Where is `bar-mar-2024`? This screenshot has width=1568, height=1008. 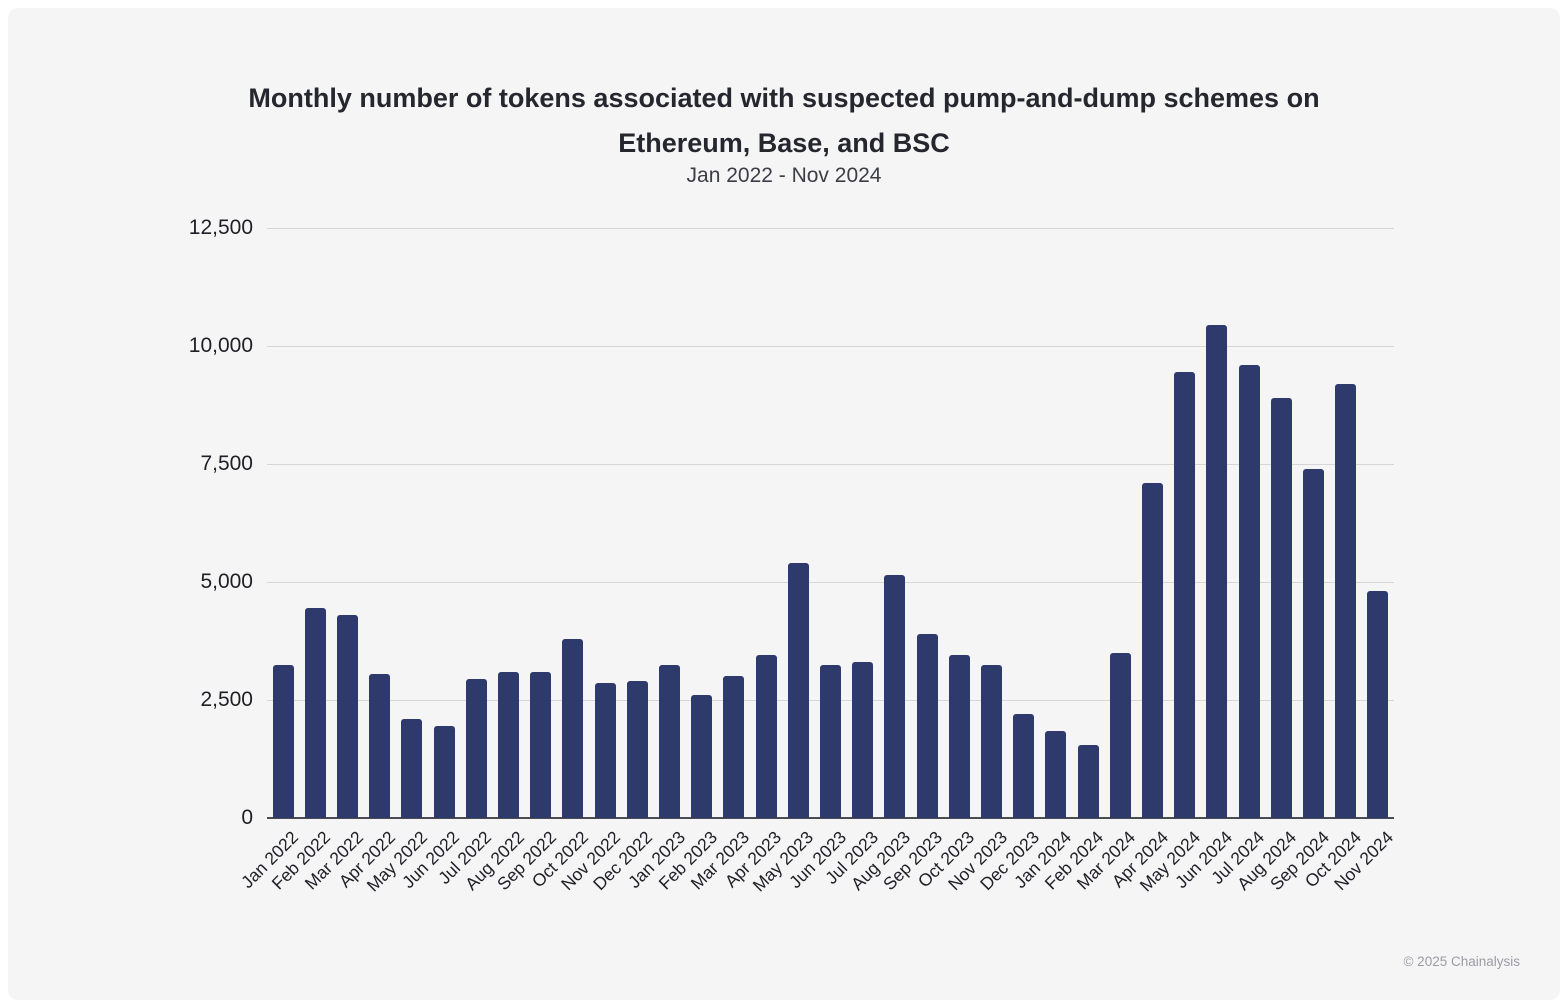 bar-mar-2024 is located at coordinates (1120, 735).